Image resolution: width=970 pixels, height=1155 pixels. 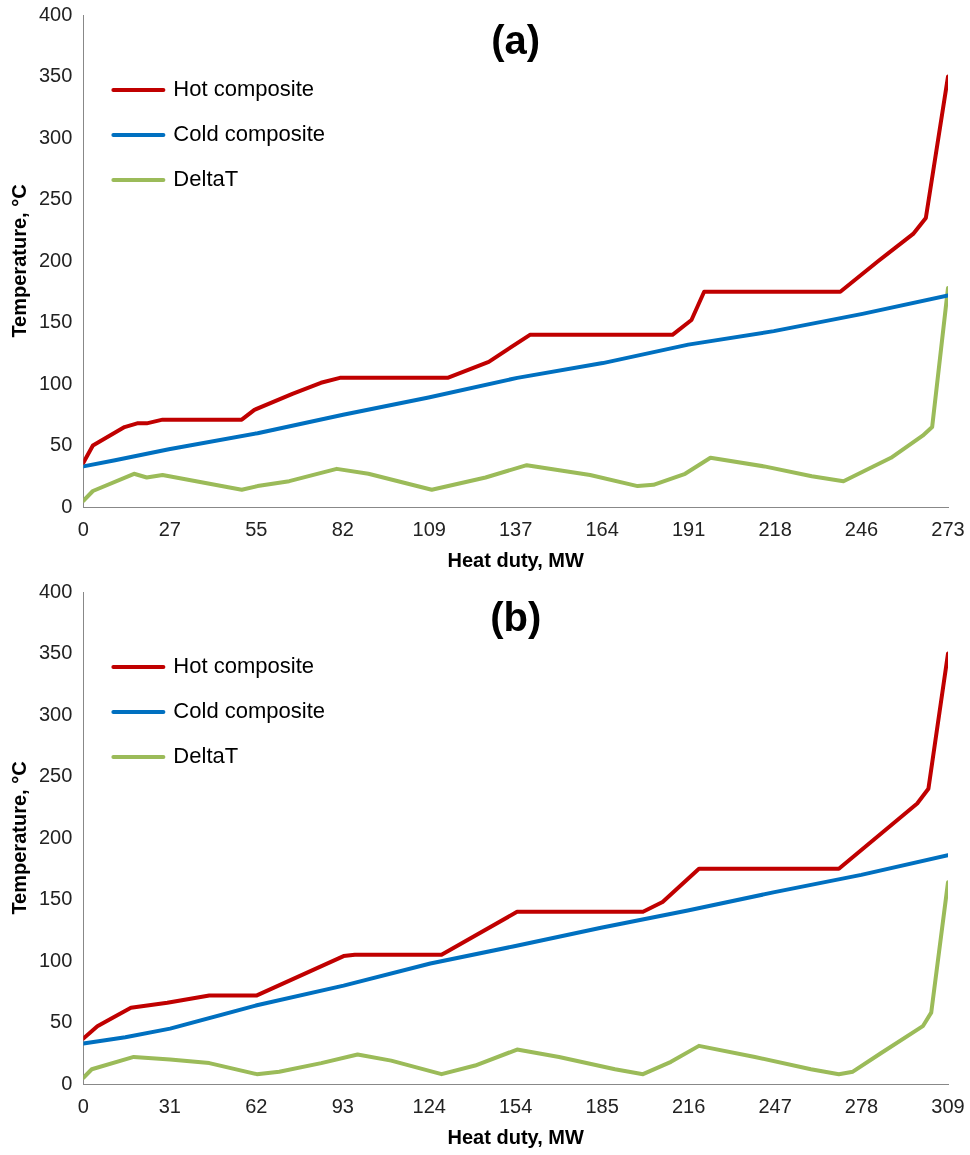 What do you see at coordinates (516, 617) in the screenshot?
I see `chart-title: (b)` at bounding box center [516, 617].